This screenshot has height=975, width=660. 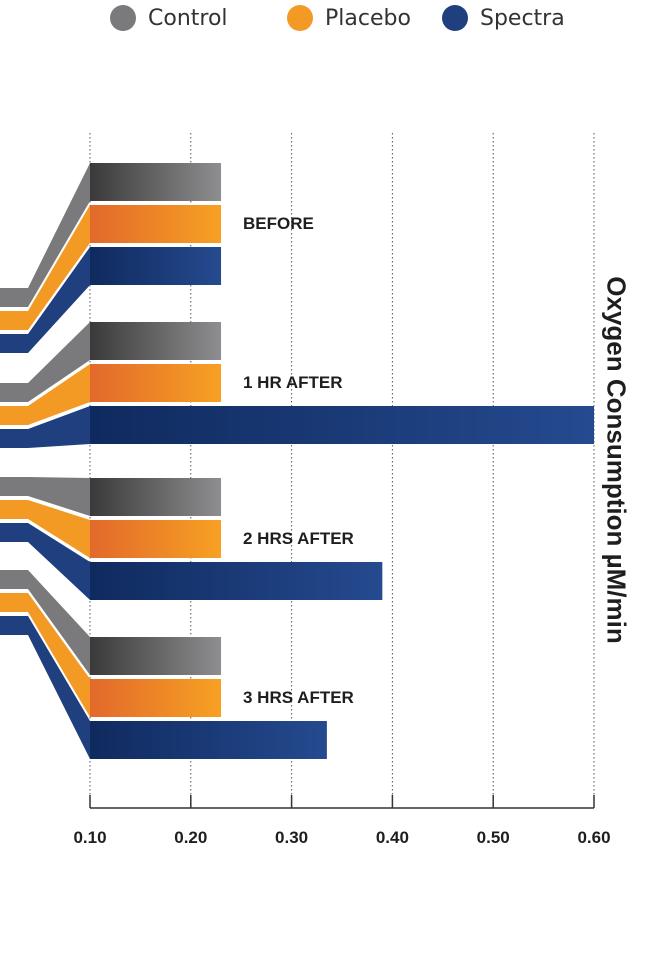 I want to click on x-tick-label-0: 0.10, so click(x=89, y=837).